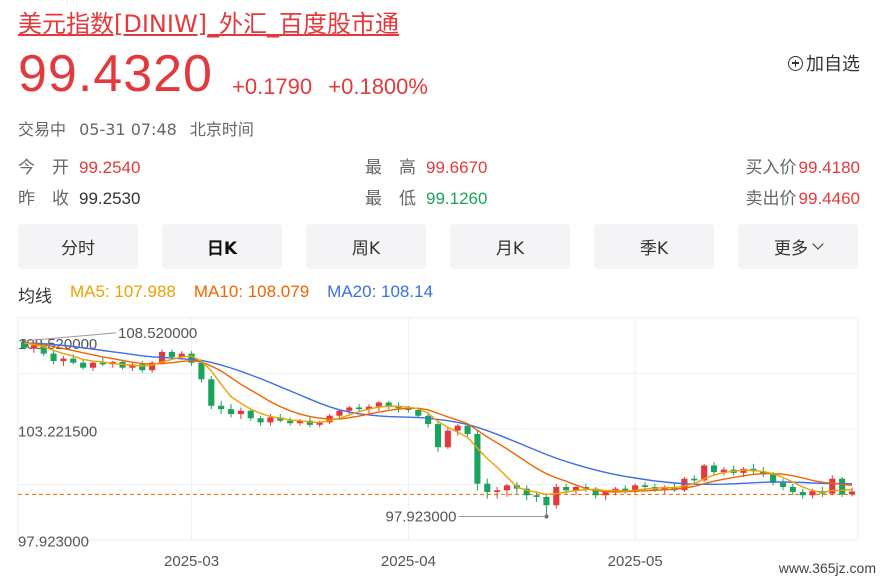 The height and width of the screenshot is (582, 882). Describe the element at coordinates (251, 291) in the screenshot. I see `ma10-legend: MA10: 108.079` at that location.